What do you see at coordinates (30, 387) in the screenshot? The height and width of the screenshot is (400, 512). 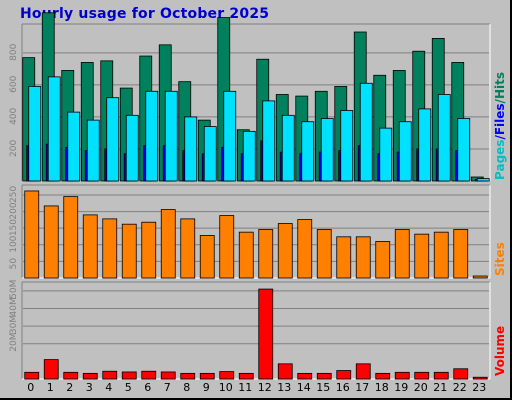 I see `x-tick-label: 0` at bounding box center [30, 387].